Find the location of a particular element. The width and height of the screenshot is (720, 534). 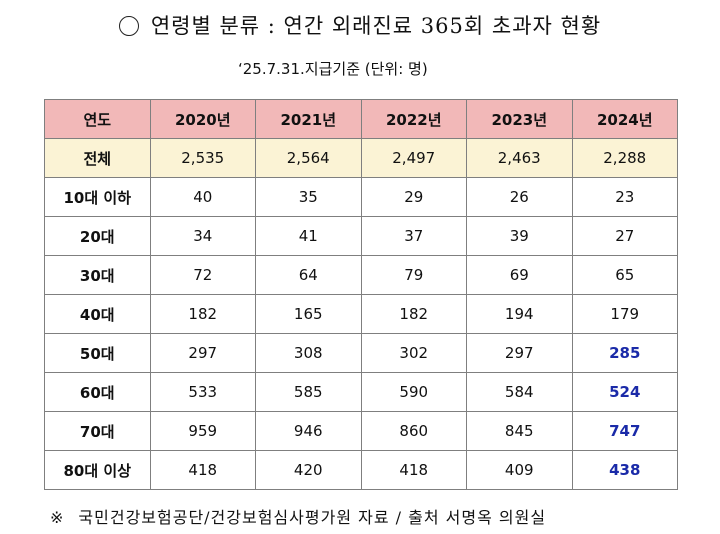

table-cell: 40 is located at coordinates (202, 197).